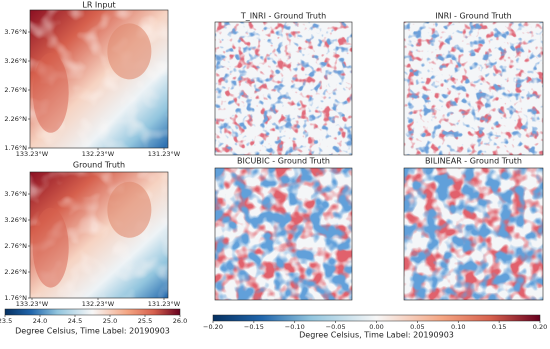 Image resolution: width=550 pixels, height=349 pixels. Describe the element at coordinates (336, 327) in the screenshot. I see `colorbar-tick-label: −0.05` at that location.